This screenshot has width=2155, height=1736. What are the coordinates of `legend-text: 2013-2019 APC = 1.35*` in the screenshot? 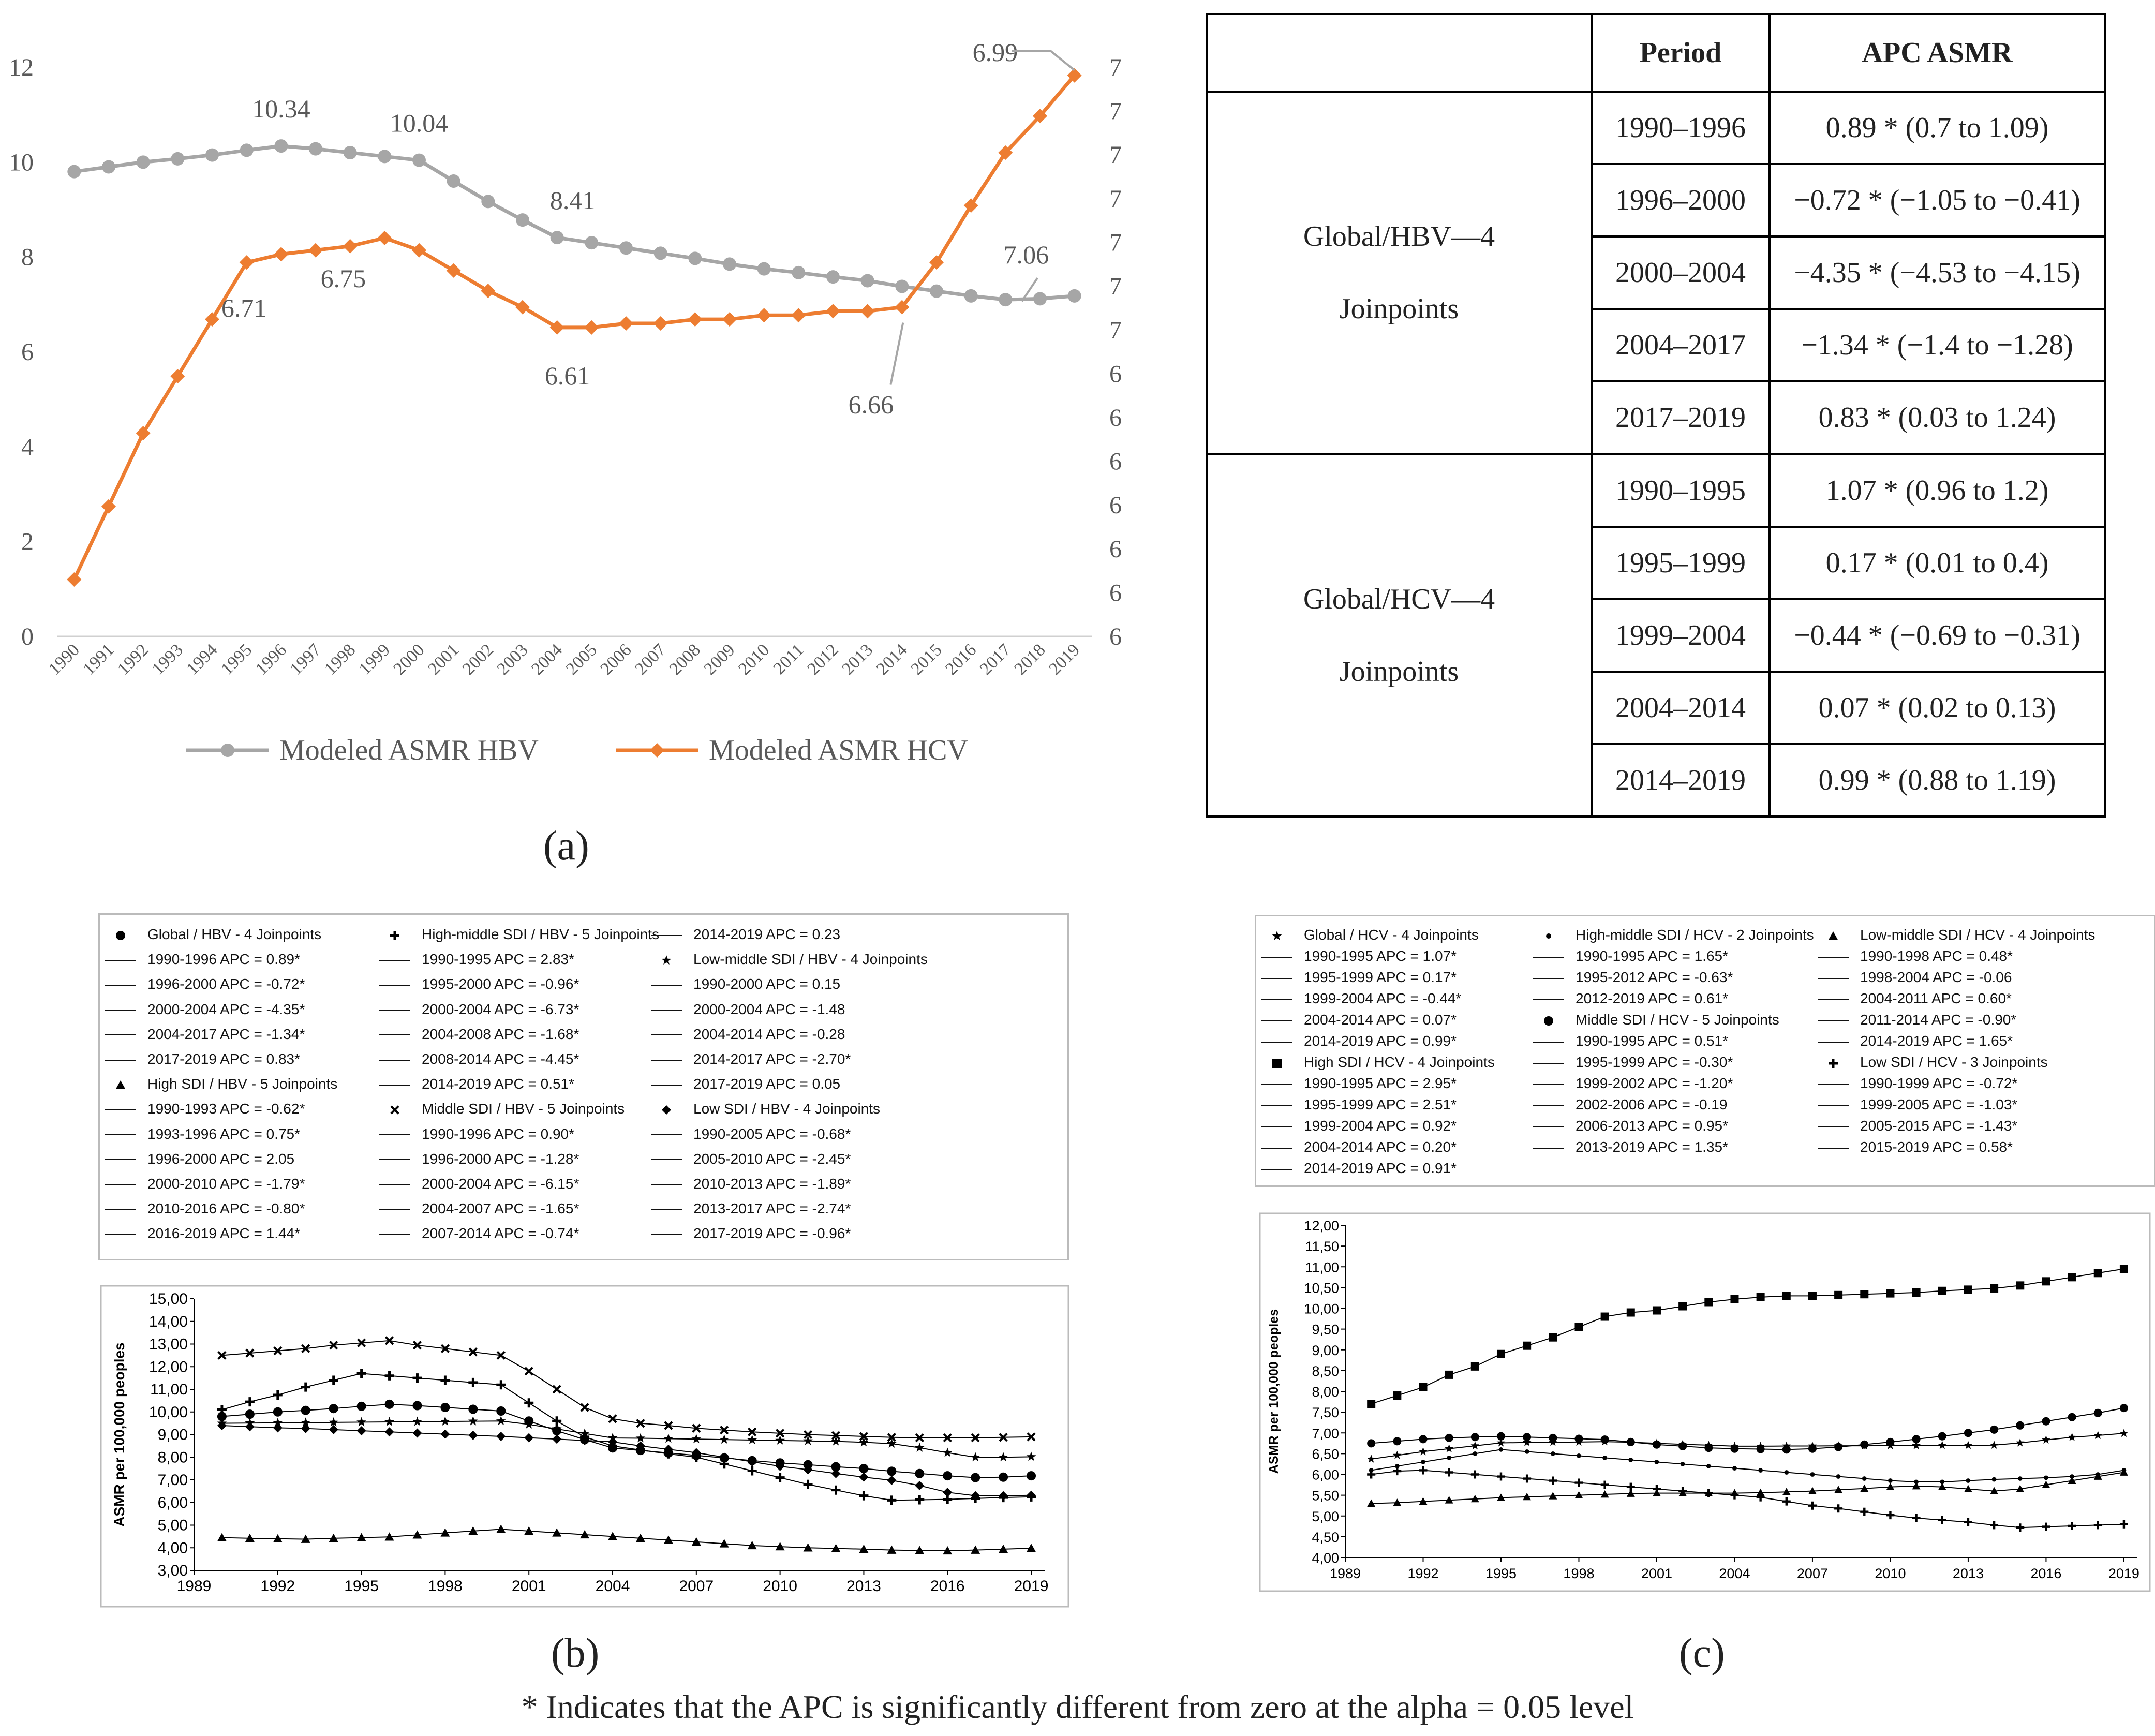 It's located at (1652, 1147).